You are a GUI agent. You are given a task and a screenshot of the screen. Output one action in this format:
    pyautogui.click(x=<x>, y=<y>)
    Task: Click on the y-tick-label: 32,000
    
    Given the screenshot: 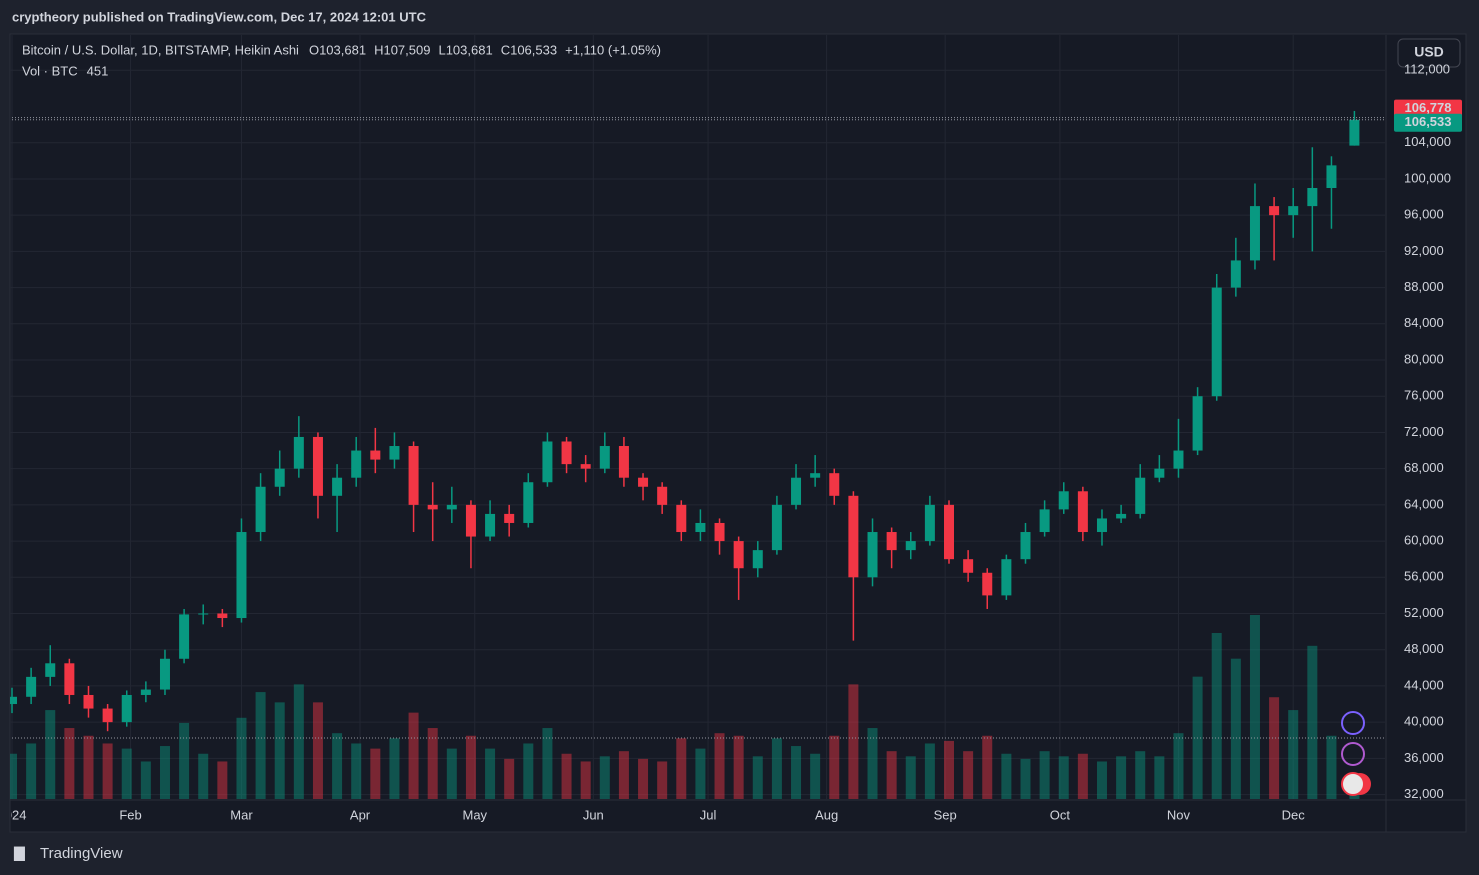 What is the action you would take?
    pyautogui.click(x=1424, y=793)
    